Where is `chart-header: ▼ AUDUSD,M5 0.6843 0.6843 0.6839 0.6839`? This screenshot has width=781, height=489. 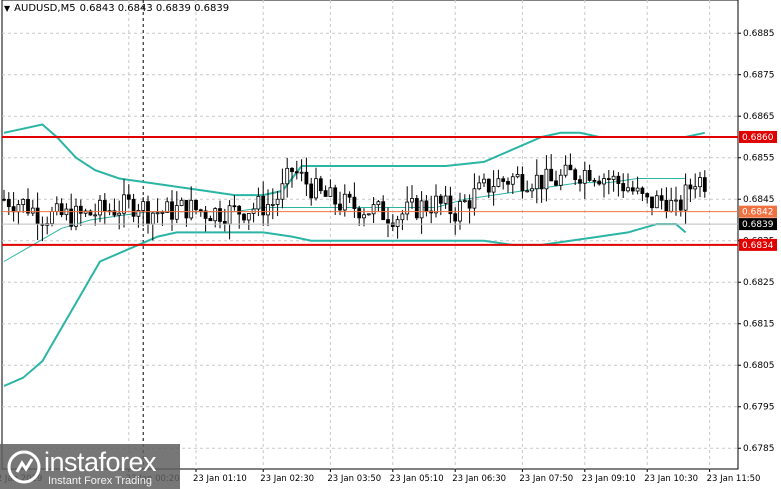 chart-header: ▼ AUDUSD,M5 0.6843 0.6843 0.6839 0.6839 is located at coordinates (116, 8).